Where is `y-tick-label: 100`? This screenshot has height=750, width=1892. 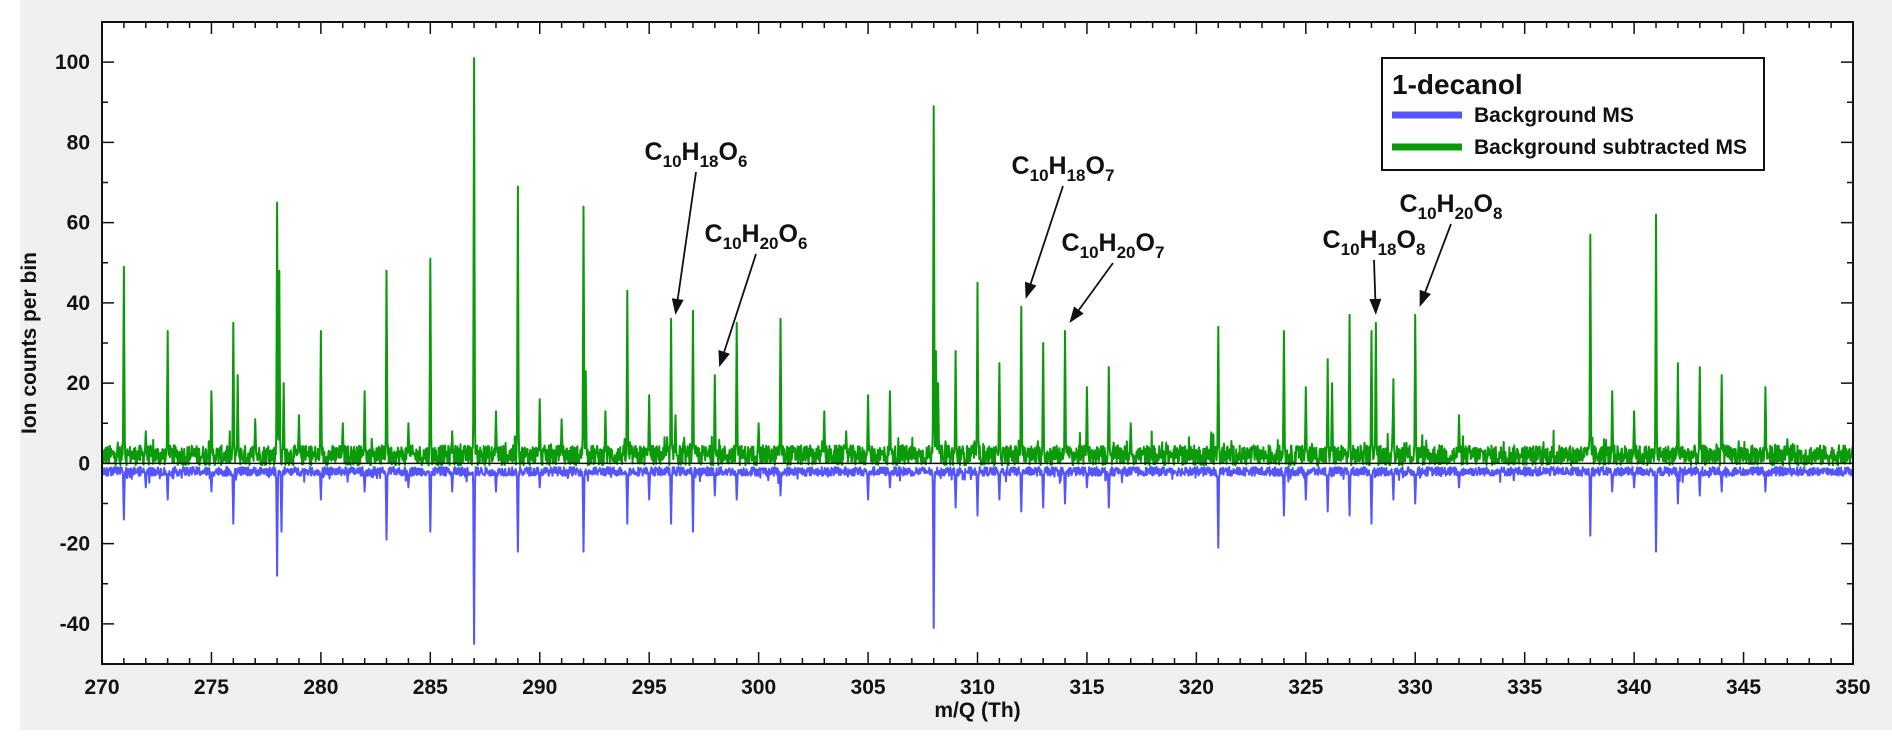
y-tick-label: 100 is located at coordinates (72, 62).